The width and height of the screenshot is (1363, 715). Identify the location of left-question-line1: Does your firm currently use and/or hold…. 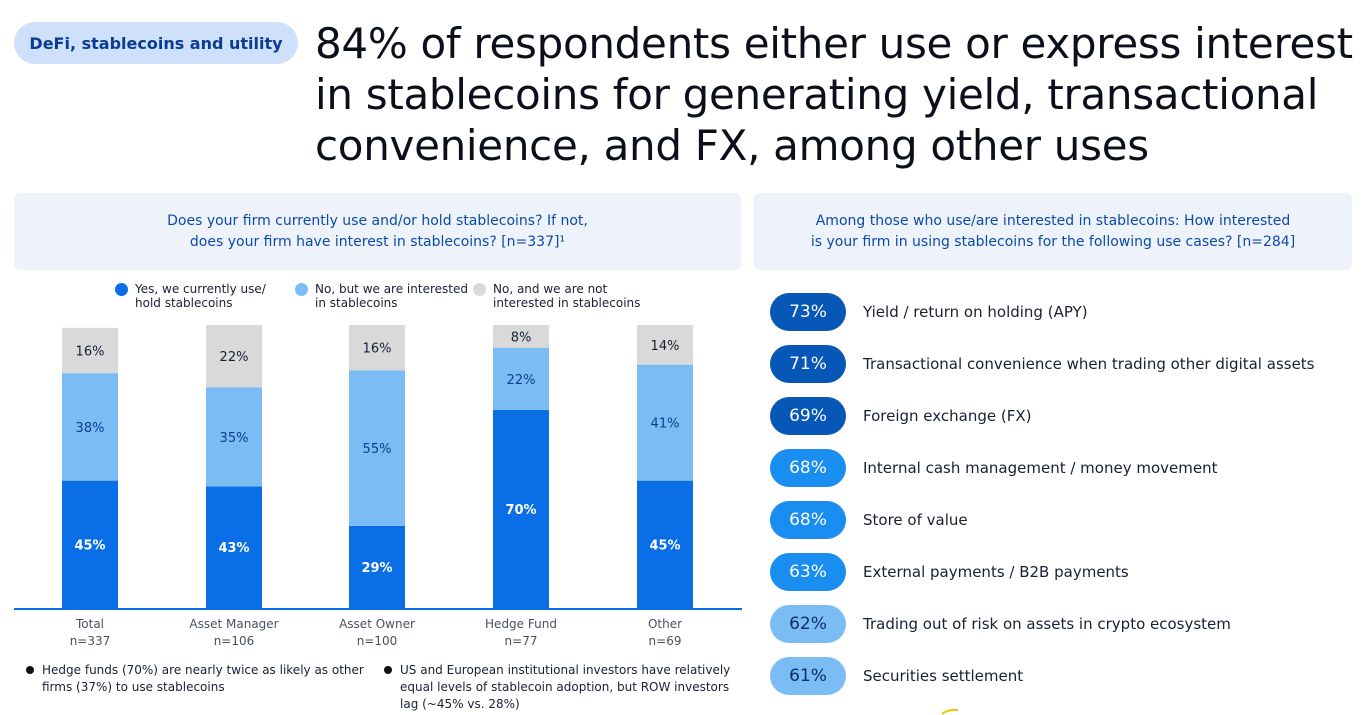
(377, 220).